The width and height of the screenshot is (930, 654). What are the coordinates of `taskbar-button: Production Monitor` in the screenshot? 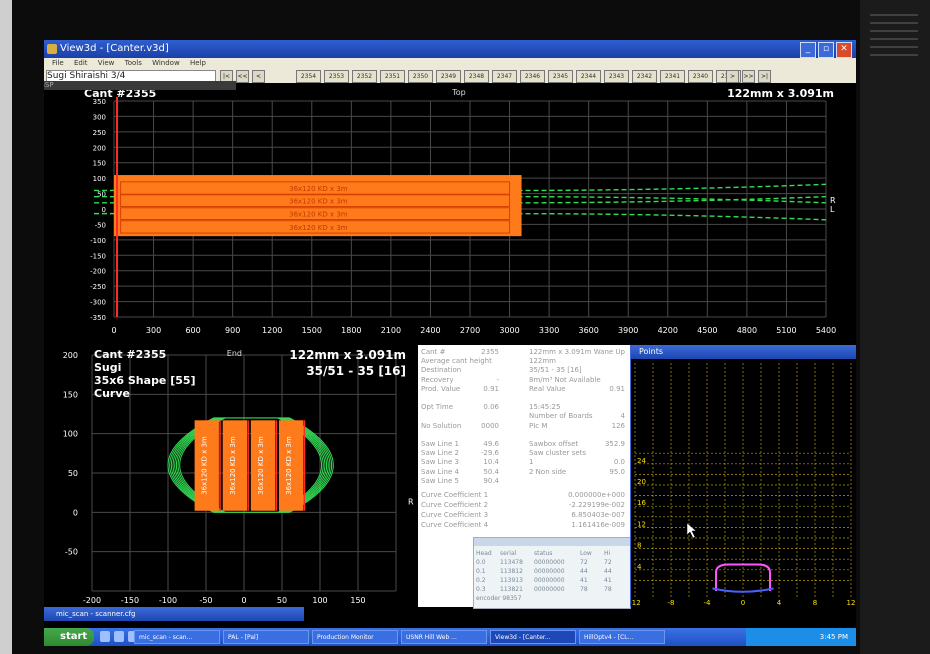 It's located at (355, 637).